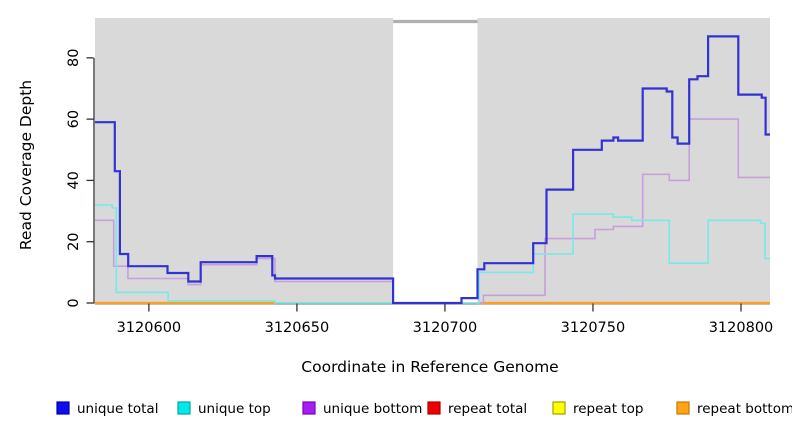 The height and width of the screenshot is (436, 792). Describe the element at coordinates (297, 328) in the screenshot. I see `x-tick-label: 3120650` at that location.